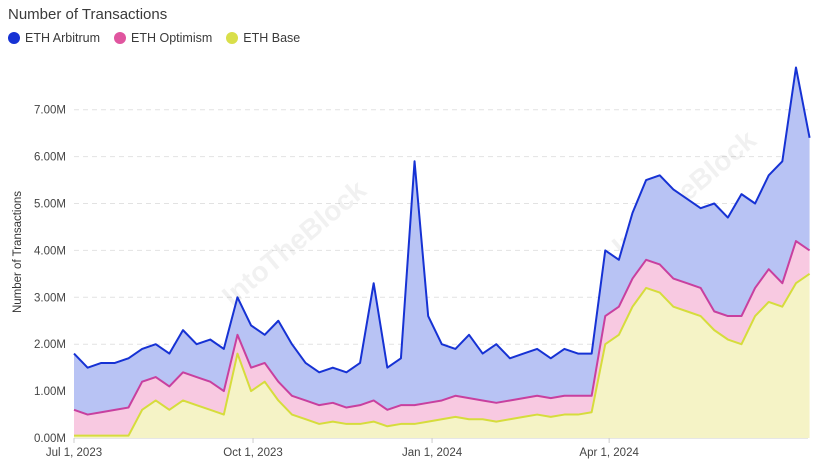  What do you see at coordinates (120, 38) in the screenshot?
I see `legend-dot-optimism` at bounding box center [120, 38].